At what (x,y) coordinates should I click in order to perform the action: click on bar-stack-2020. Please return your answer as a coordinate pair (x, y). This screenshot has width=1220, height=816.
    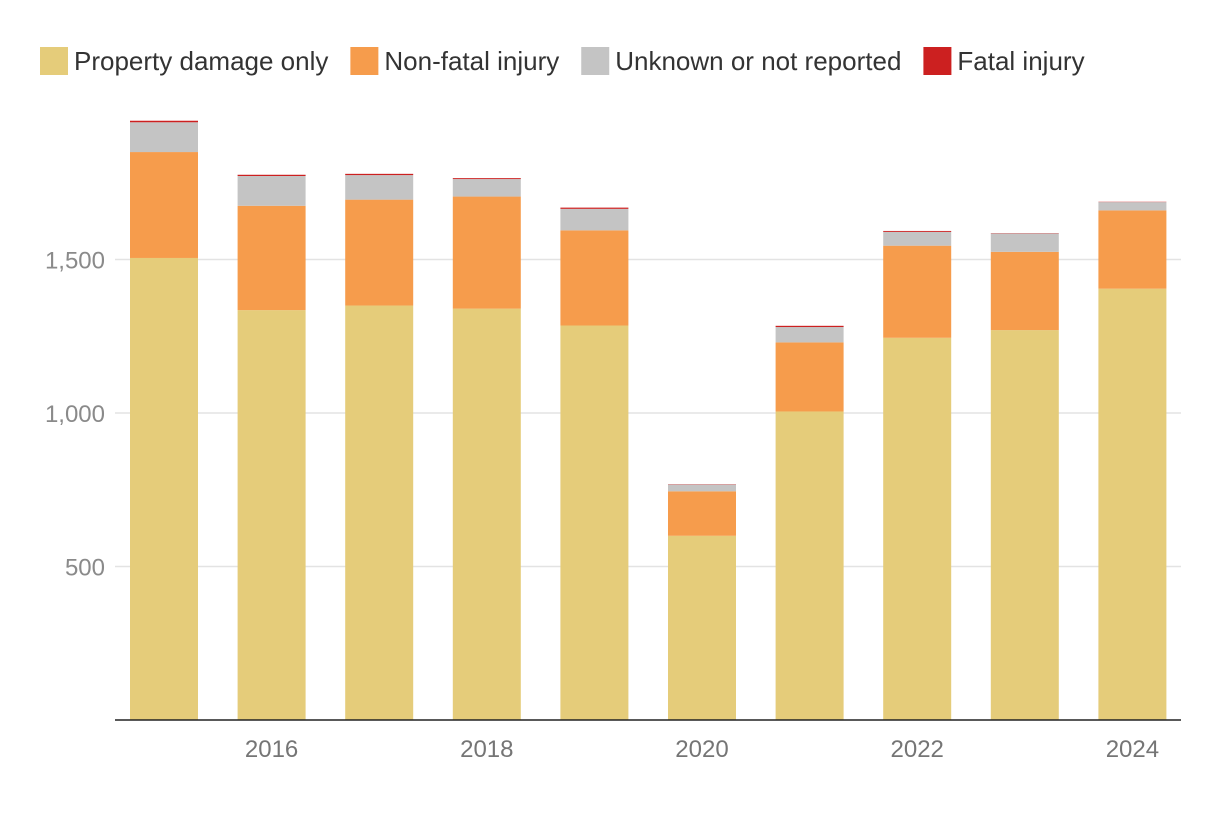
    Looking at the image, I should click on (702, 602).